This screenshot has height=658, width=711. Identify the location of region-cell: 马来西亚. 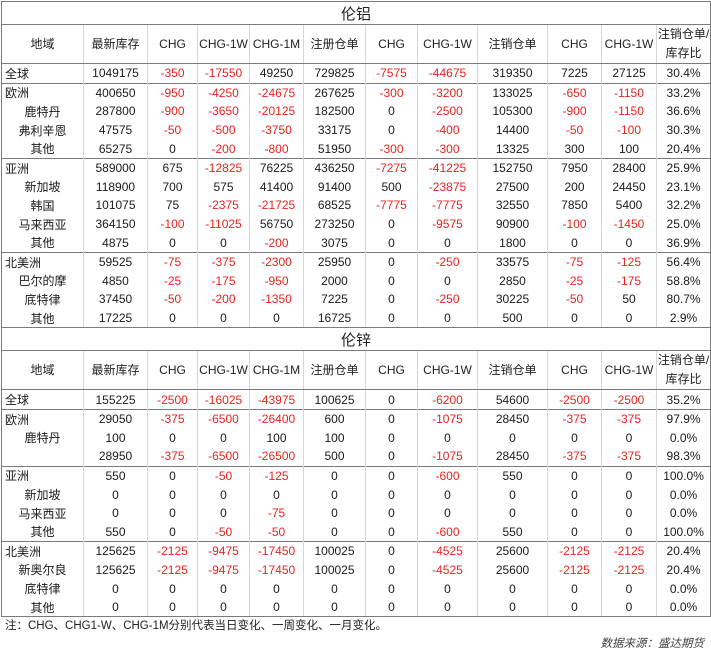
(42, 224).